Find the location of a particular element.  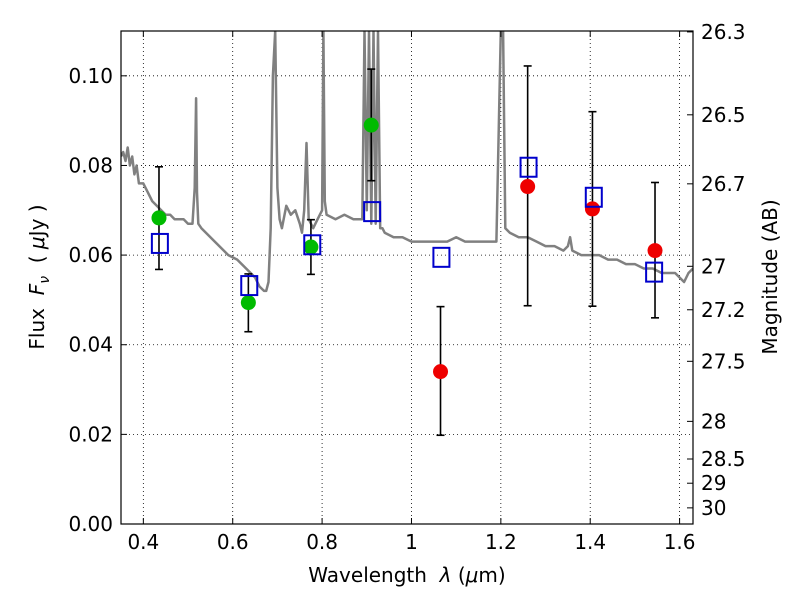

x-tick-label: 1.2 is located at coordinates (501, 542).